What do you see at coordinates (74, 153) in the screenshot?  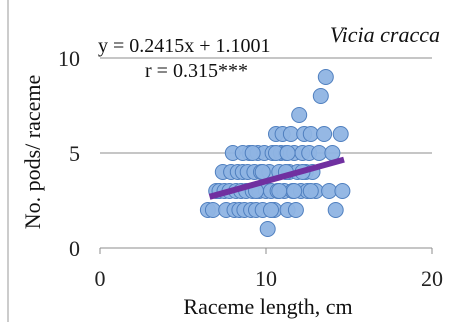 I see `y-tick-label: 5` at bounding box center [74, 153].